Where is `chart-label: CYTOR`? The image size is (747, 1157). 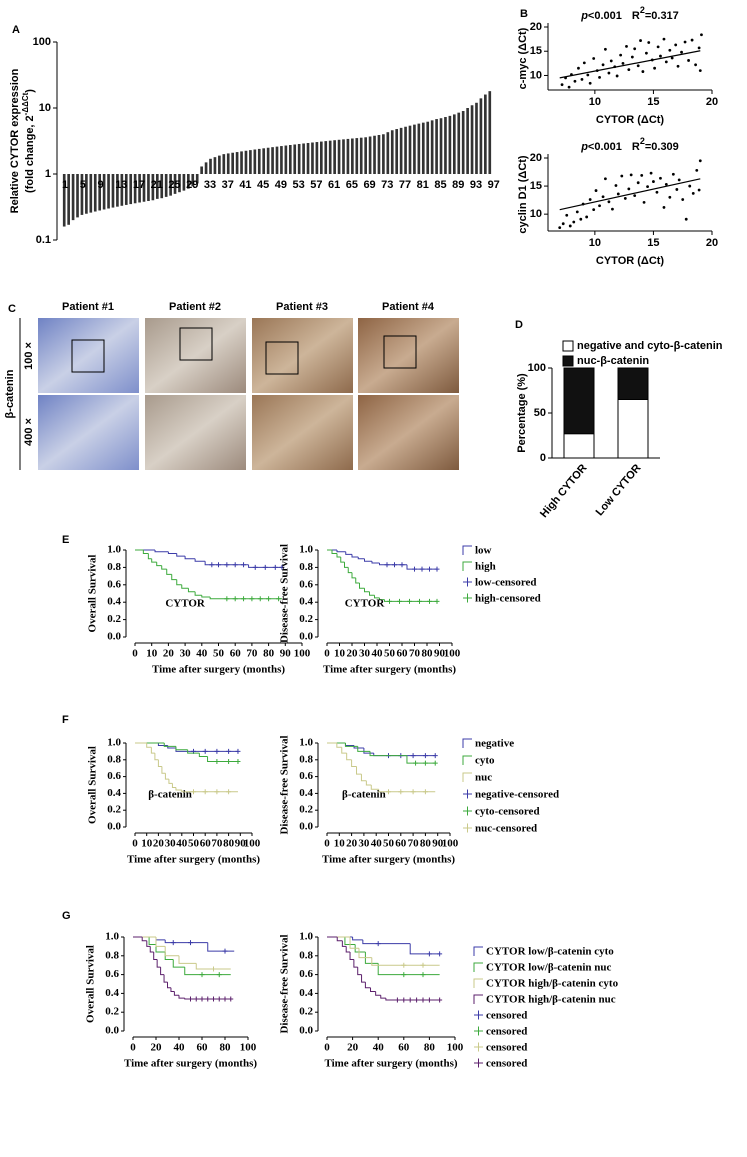
chart-label: CYTOR is located at coordinates (365, 603).